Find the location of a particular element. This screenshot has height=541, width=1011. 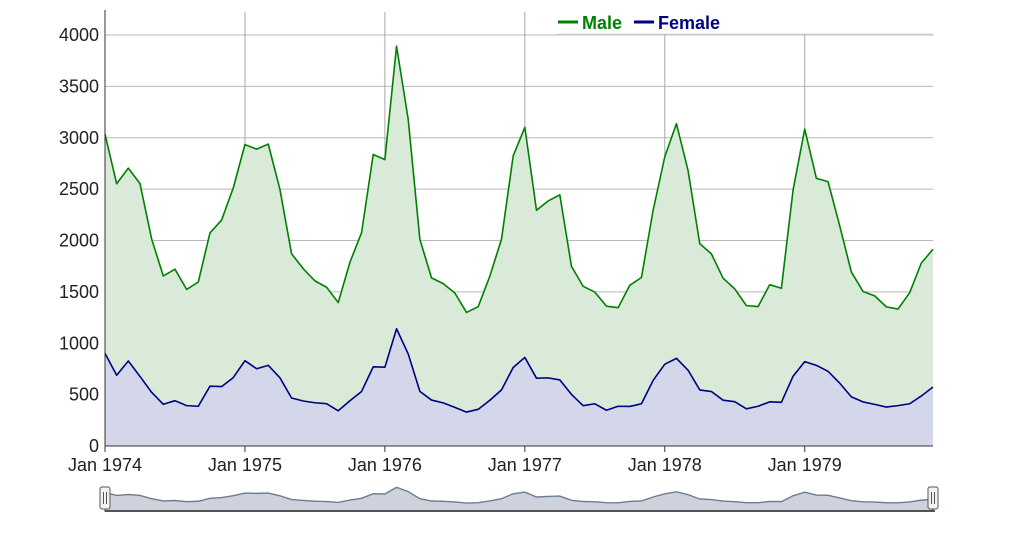

x-tick-label: Jan 1979 is located at coordinates (805, 465).